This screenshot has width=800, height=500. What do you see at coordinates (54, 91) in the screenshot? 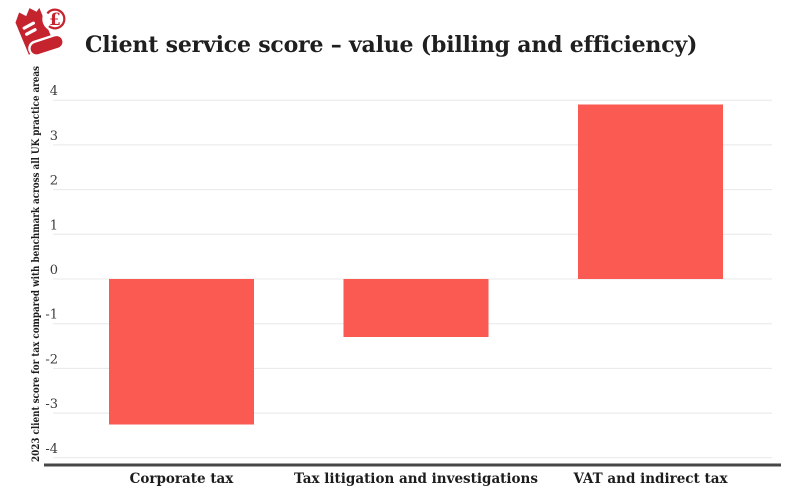
I see `y-tick-label: 4` at bounding box center [54, 91].